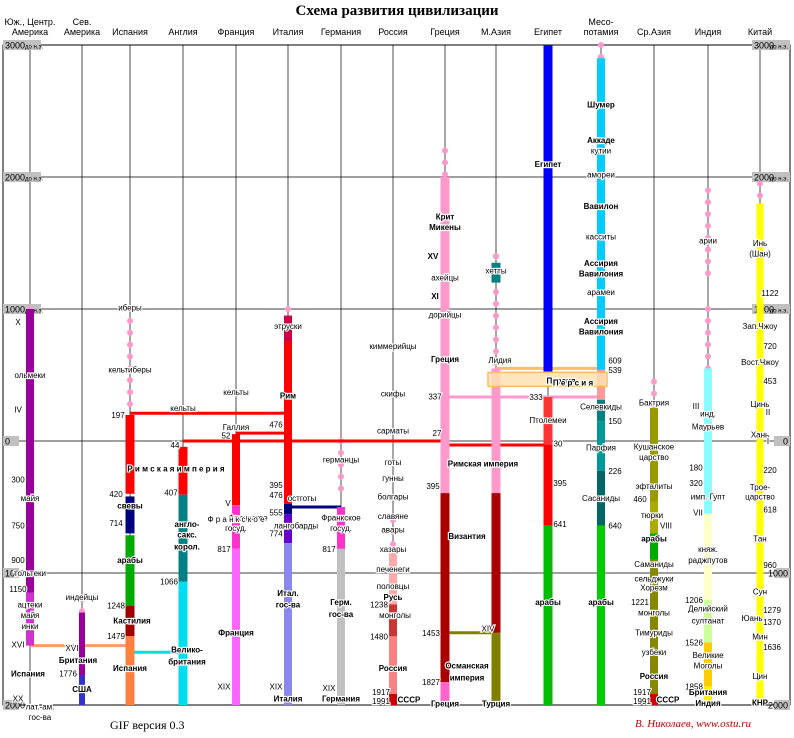  I want to click on timeline-label: Цин, so click(760, 676).